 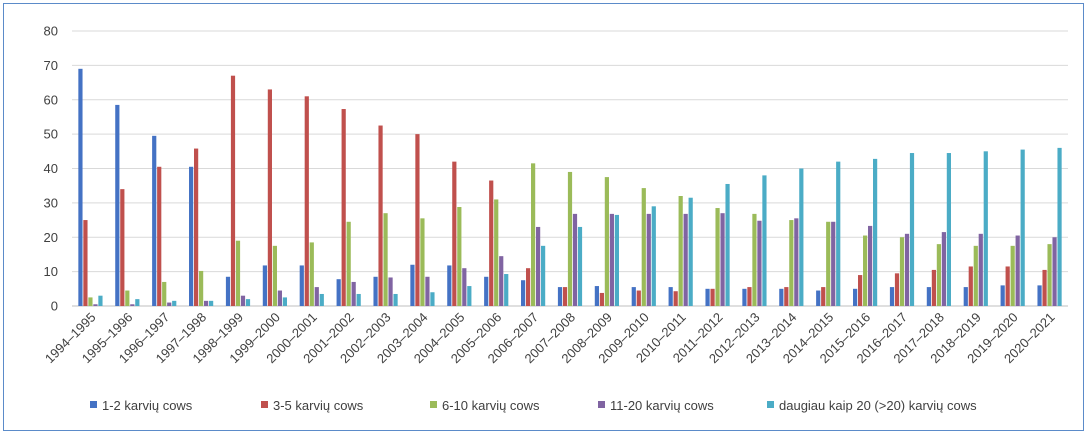 I want to click on y-tick-label: 10, so click(x=51, y=271).